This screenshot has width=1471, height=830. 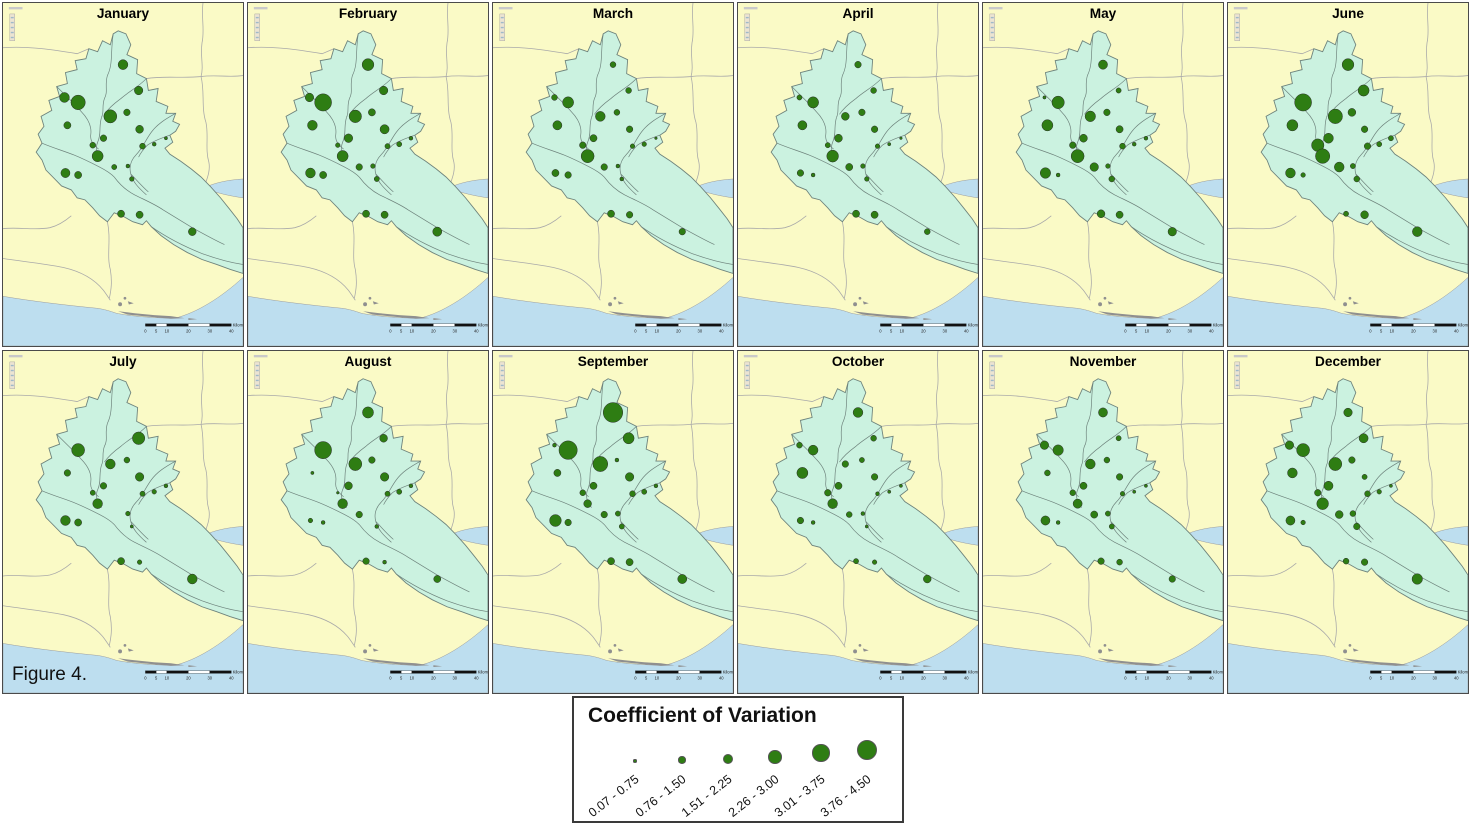 I want to click on map-panel-may: 0 5 10 20 30 40Kilometers May, so click(x=1103, y=174).